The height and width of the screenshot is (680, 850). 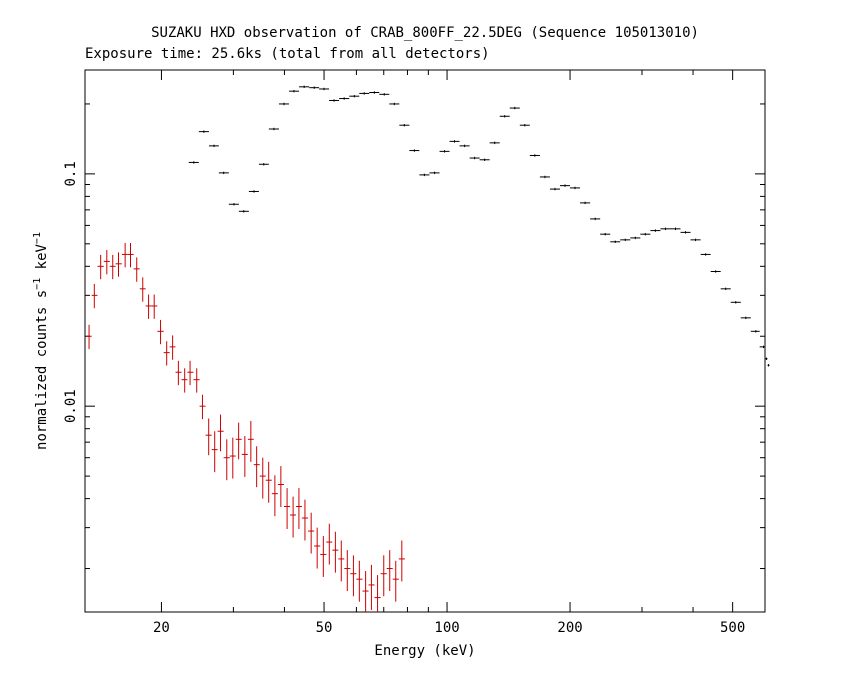 I want to click on x-tick-label: 500, so click(x=732, y=628).